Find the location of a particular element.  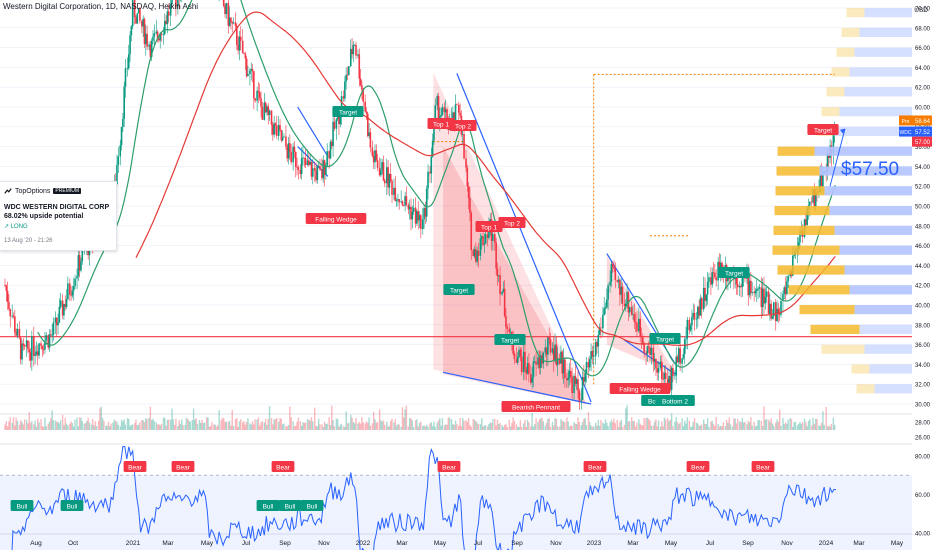

third-price-tag-value-bg is located at coordinates (922, 141).